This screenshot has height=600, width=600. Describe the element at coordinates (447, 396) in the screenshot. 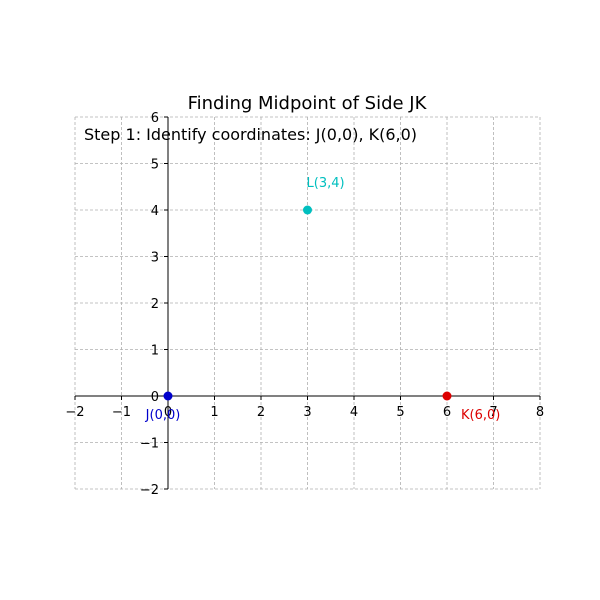

I see `point-k-marker` at that location.